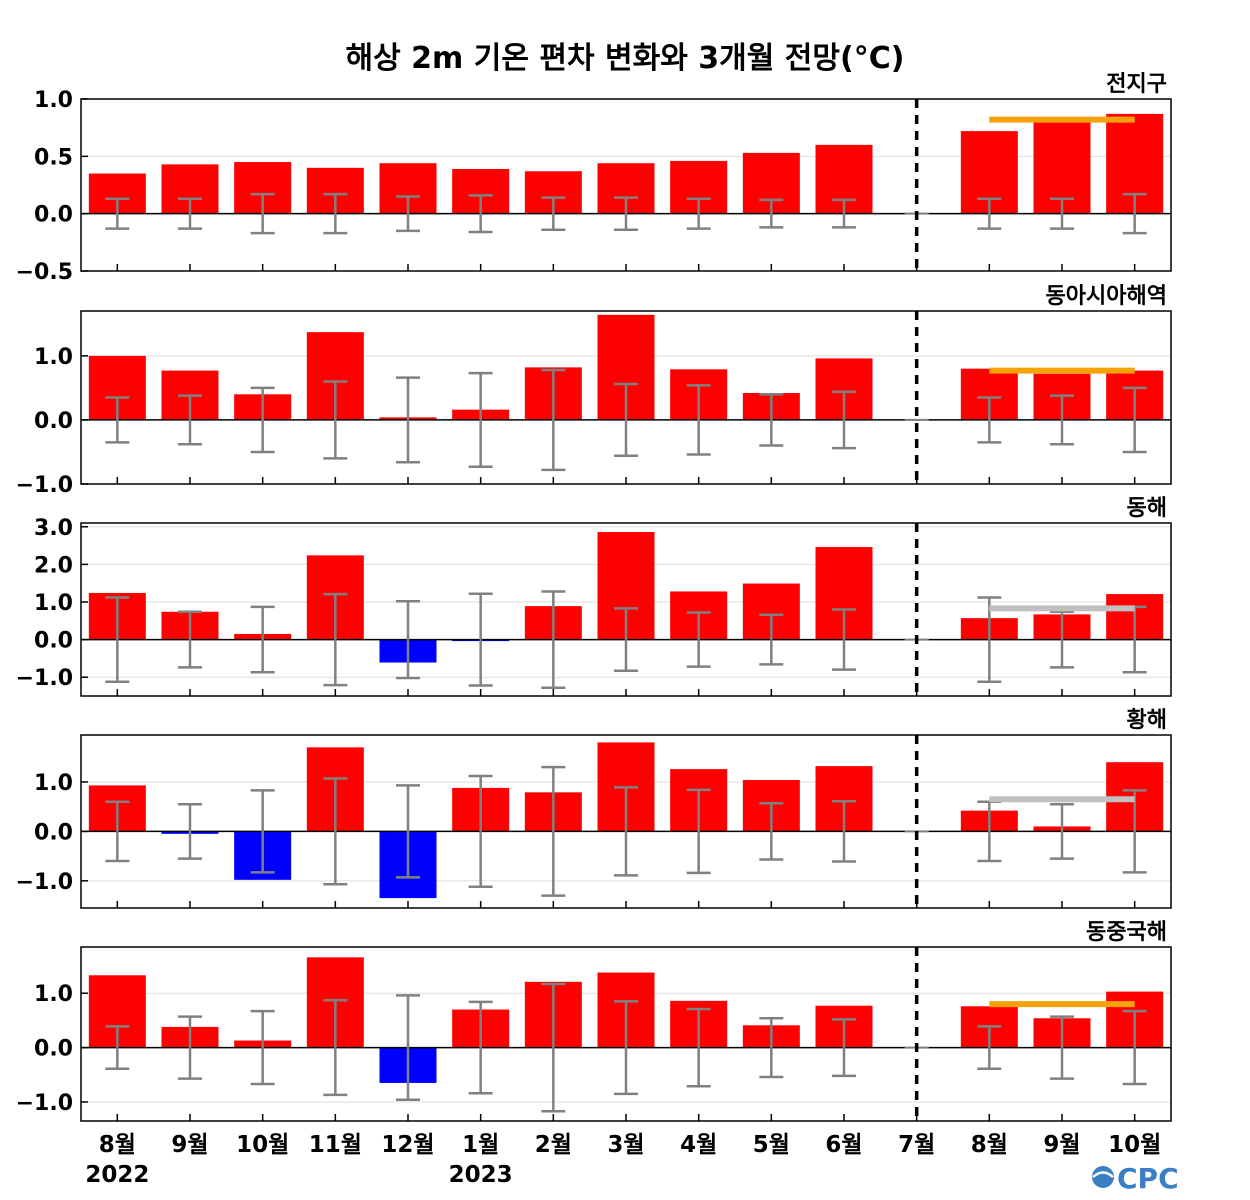 The width and height of the screenshot is (1250, 1200). What do you see at coordinates (625, 1145) in the screenshot?
I see `x-tick-label: 3월` at bounding box center [625, 1145].